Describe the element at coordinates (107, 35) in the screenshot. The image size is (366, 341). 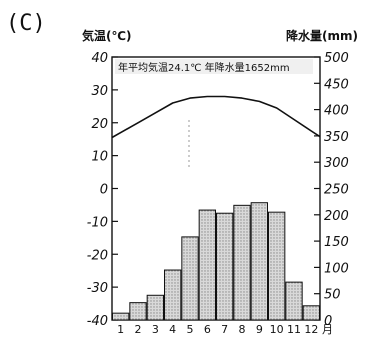
I see `temperature-axis-title: 気温(℃)` at that location.